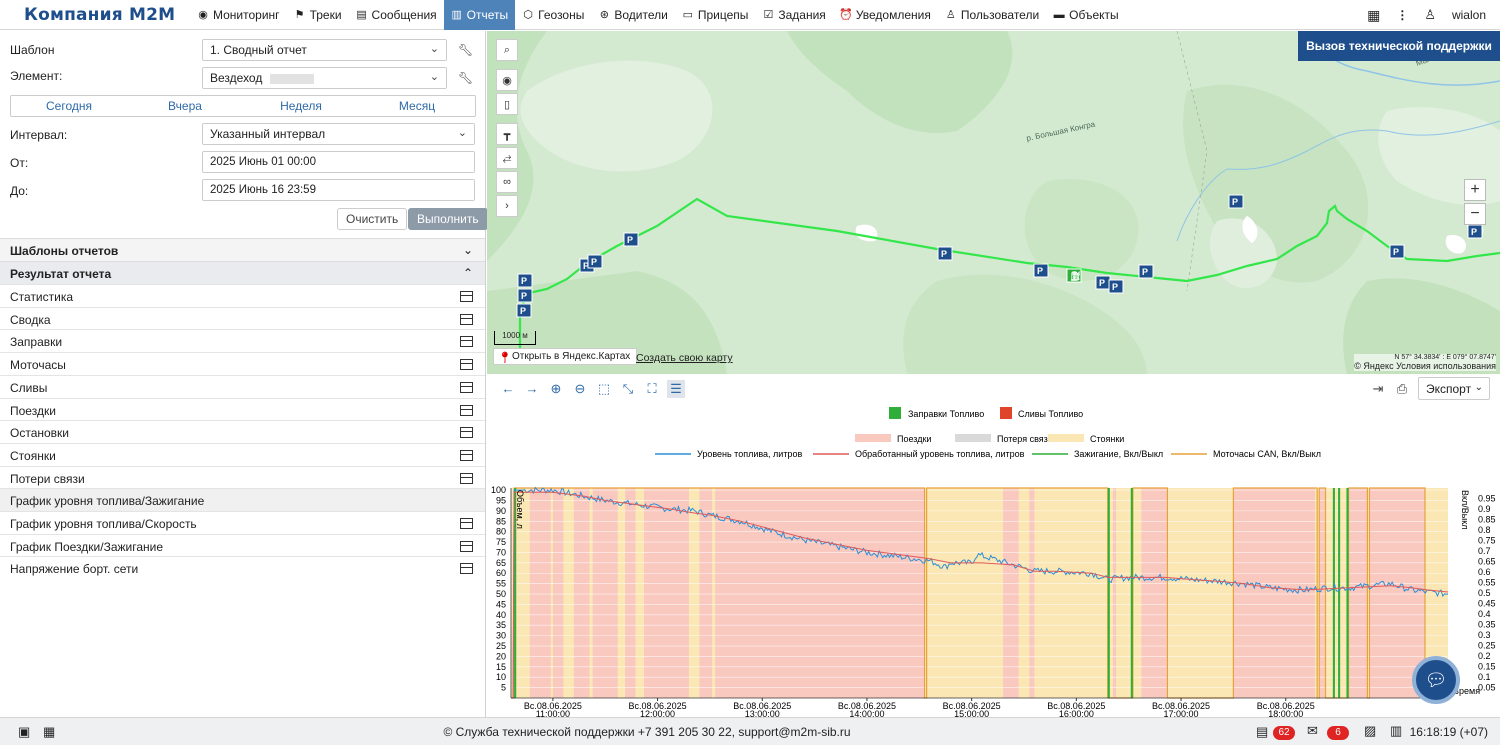 This screenshot has height=745, width=1500. Describe the element at coordinates (338, 134) in the screenshot. I see `interval-select: Указанный интервал ⌄` at that location.